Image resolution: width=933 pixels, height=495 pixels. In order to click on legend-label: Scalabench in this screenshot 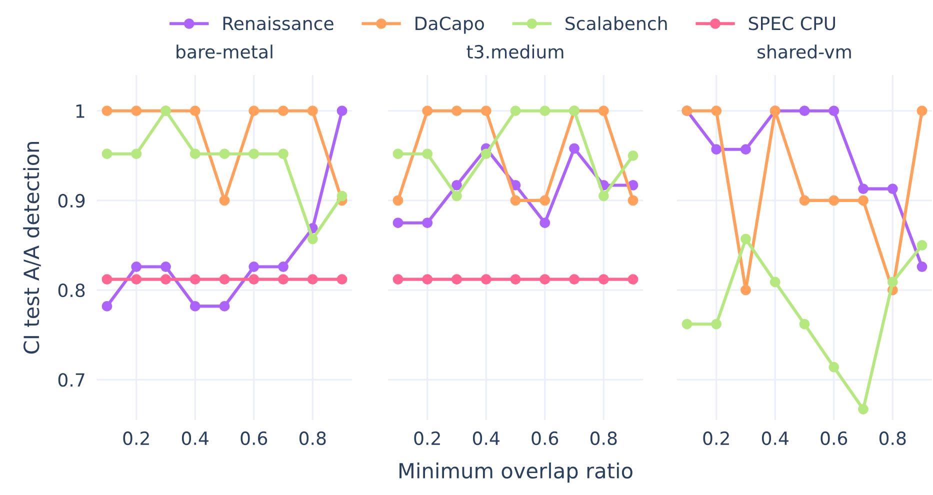, I will do `click(616, 23)`.